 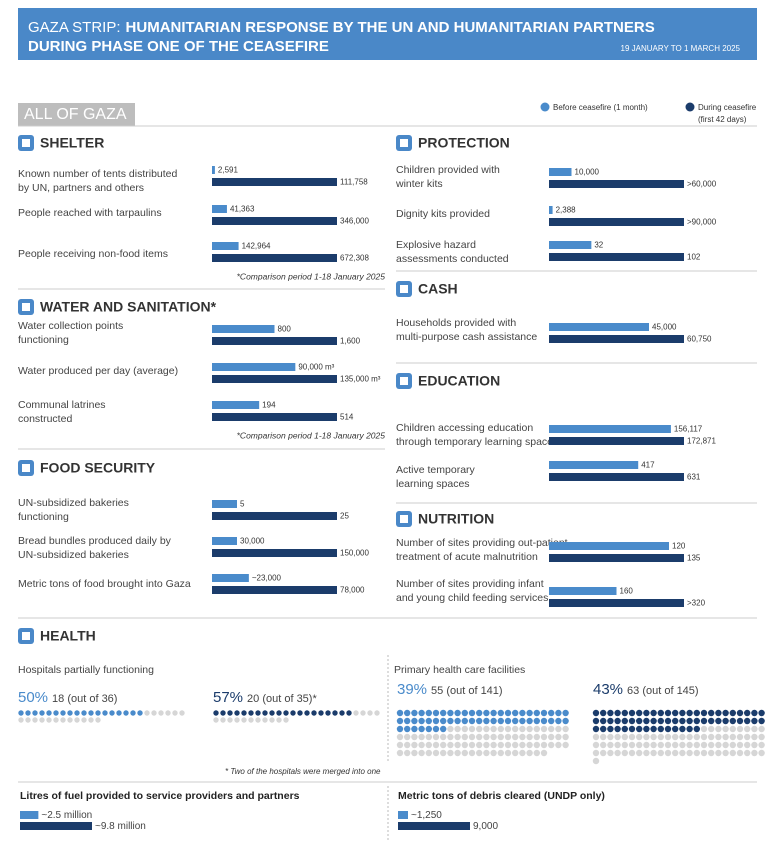 I want to click on item-label: functioning, so click(x=43, y=340).